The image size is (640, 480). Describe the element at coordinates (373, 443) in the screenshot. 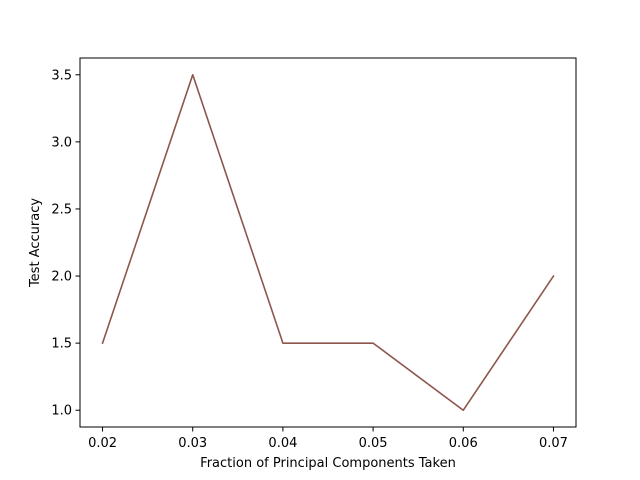

I see `x-tick-label: 0.05` at that location.